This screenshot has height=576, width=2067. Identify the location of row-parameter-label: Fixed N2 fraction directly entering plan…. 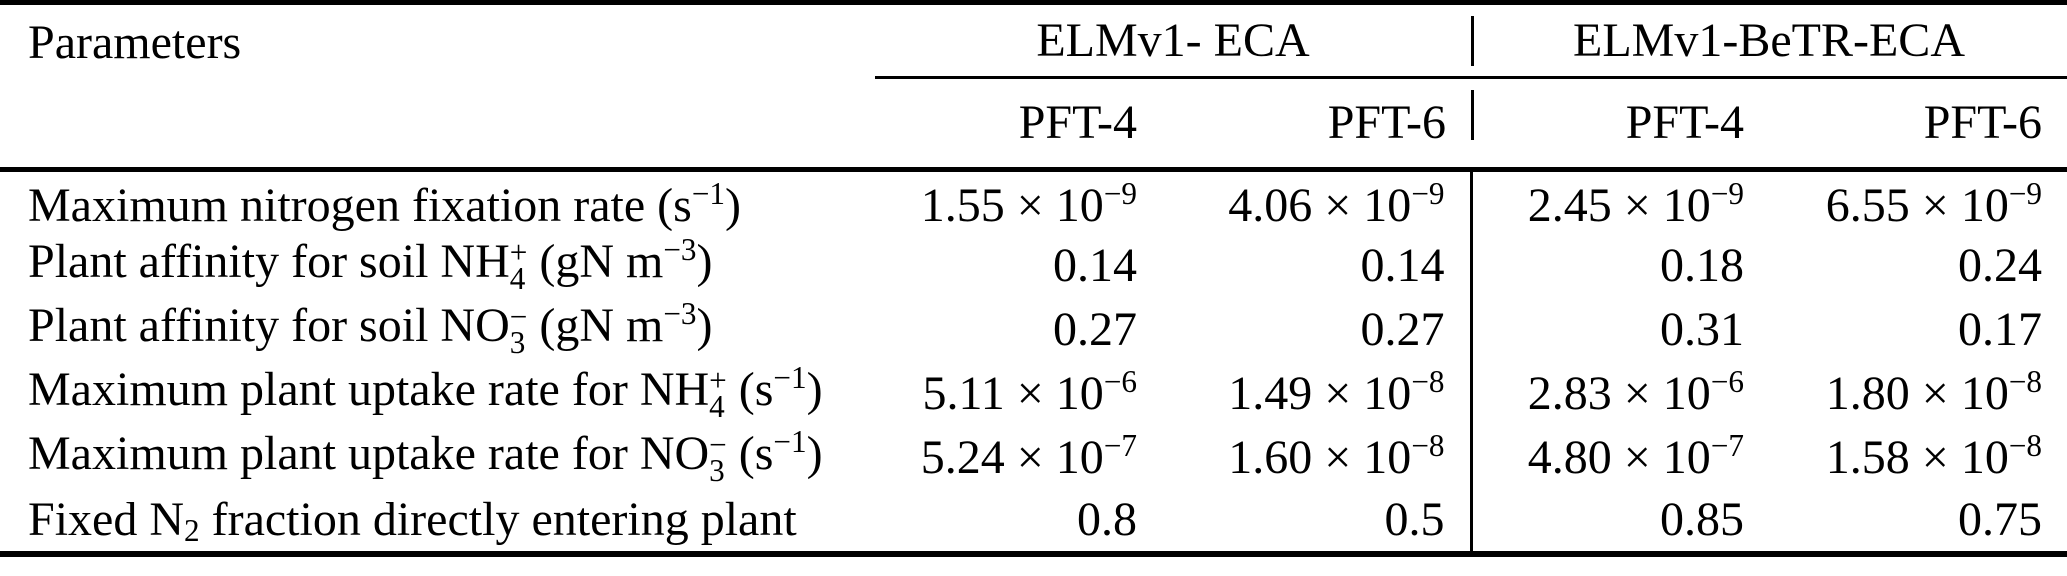
(412, 521).